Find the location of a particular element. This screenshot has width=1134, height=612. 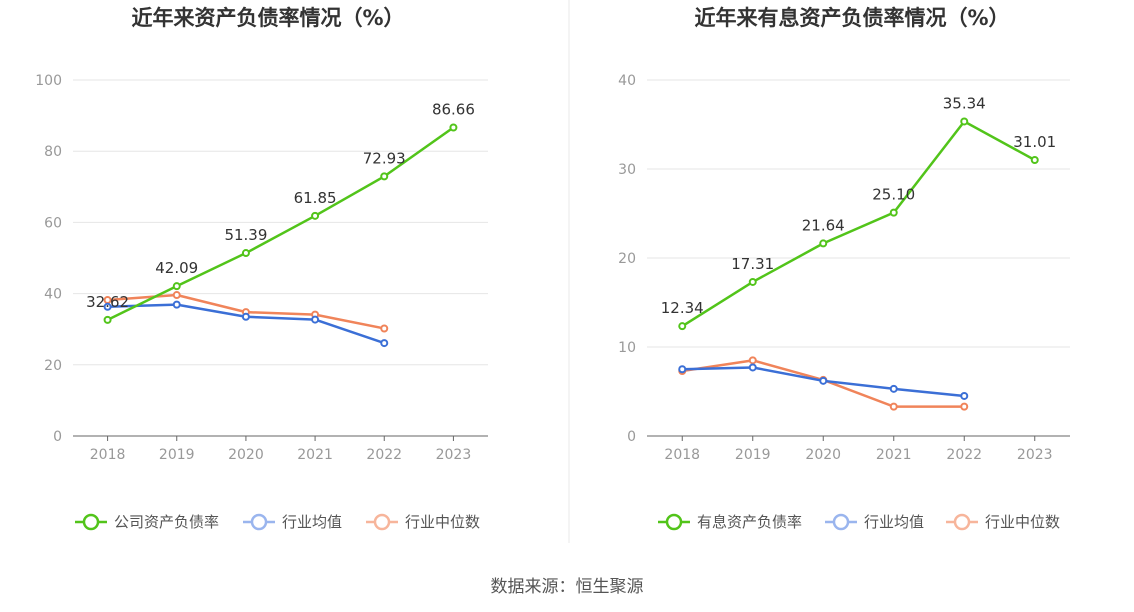

chart-title: 近年来有息资产负债率情况（%） is located at coordinates (851, 18).